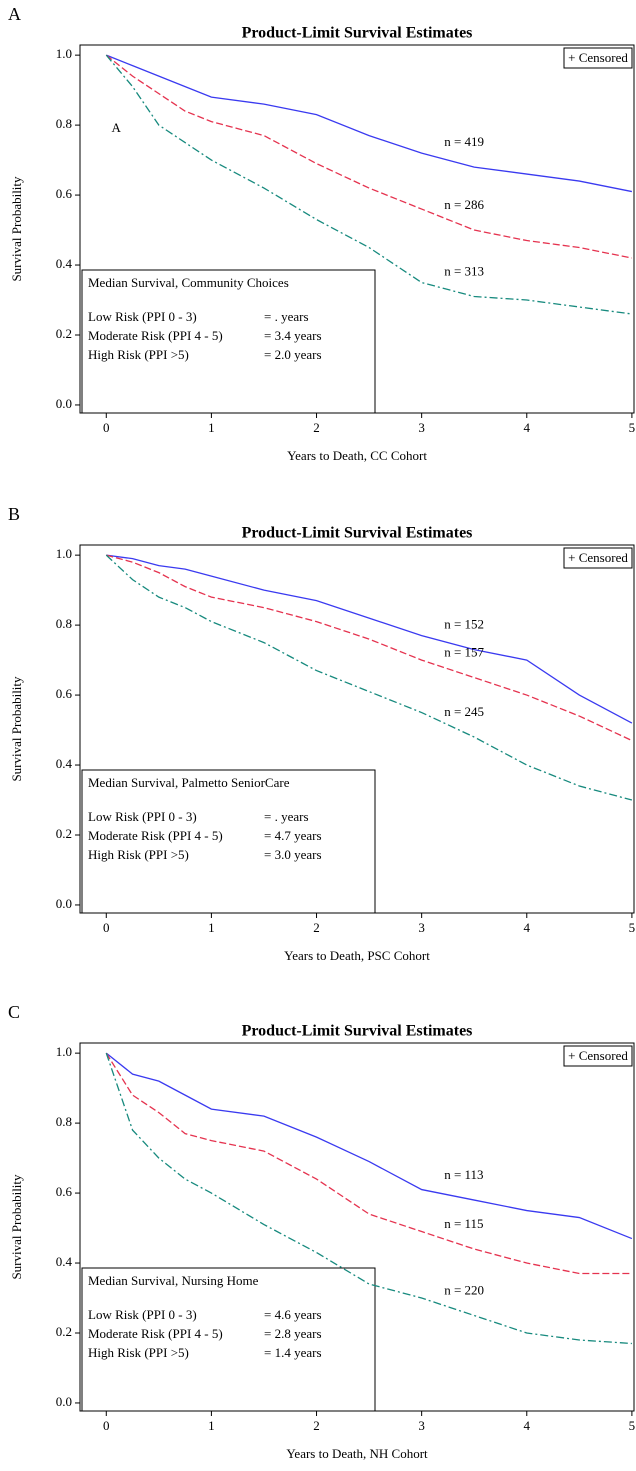 Image resolution: width=636 pixels, height=1471 pixels. I want to click on series-label: n = 419, so click(464, 141).